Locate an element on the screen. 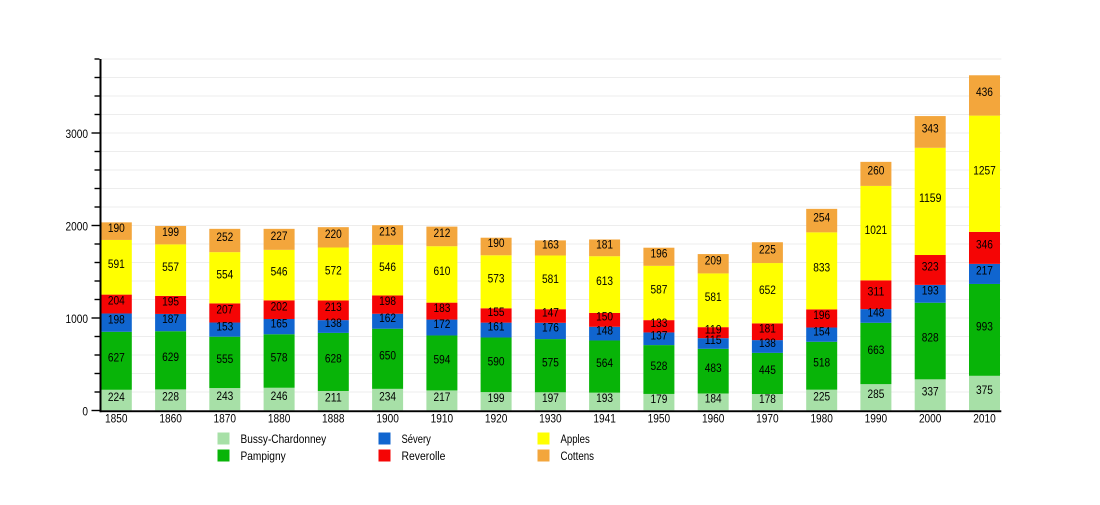 Image resolution: width=1100 pixels, height=505 pixels. svg-text: 243 is located at coordinates (224, 396).